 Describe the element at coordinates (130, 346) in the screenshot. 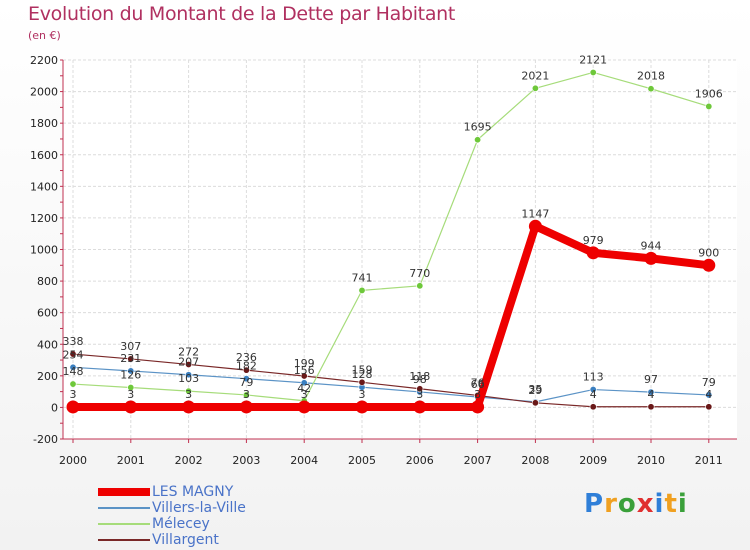

I see `data-label: 307` at that location.